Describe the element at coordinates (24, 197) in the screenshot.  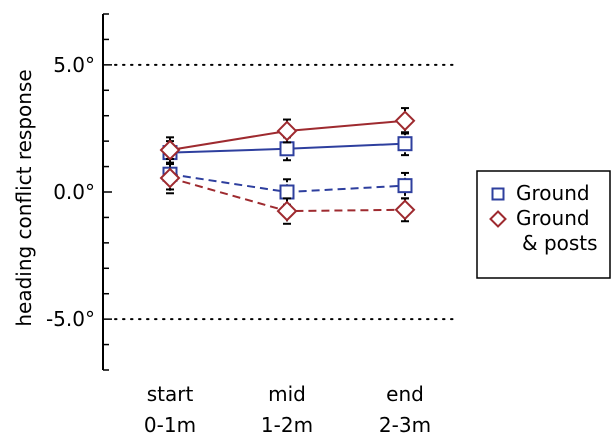
I see `y-axis-title: heading conflict response` at that location.